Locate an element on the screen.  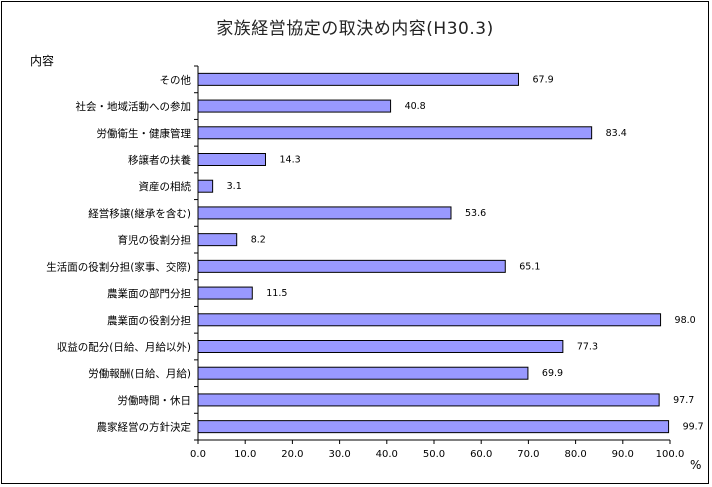
value-label: 3.1 is located at coordinates (234, 186).